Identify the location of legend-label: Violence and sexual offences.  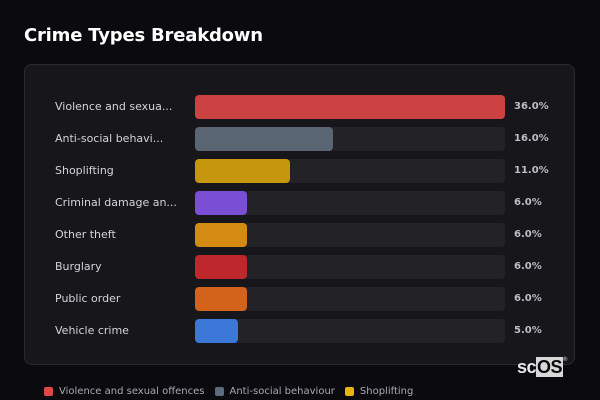
(132, 391).